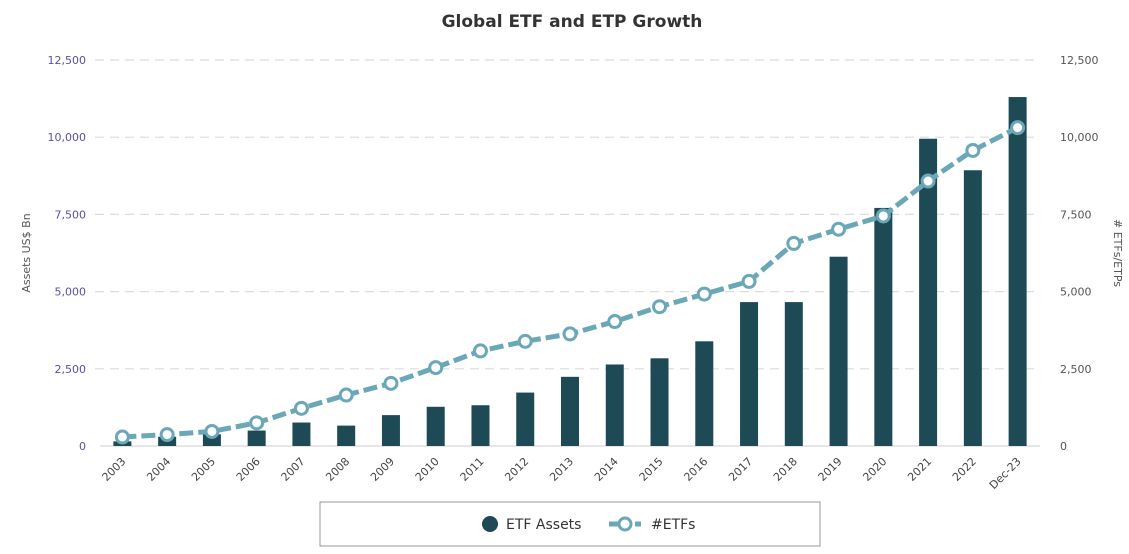  Describe the element at coordinates (114, 469) in the screenshot. I see `x-tick-label: 2003` at that location.